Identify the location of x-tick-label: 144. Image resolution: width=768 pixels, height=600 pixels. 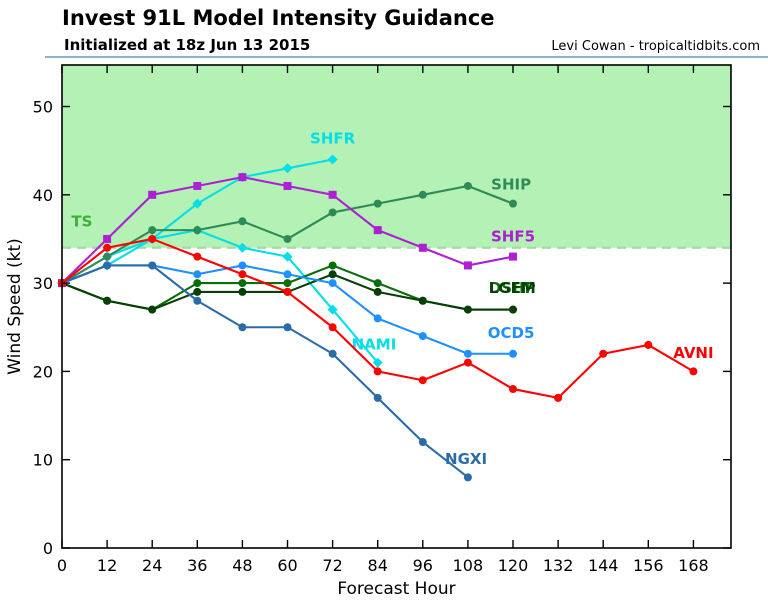
(603, 565).